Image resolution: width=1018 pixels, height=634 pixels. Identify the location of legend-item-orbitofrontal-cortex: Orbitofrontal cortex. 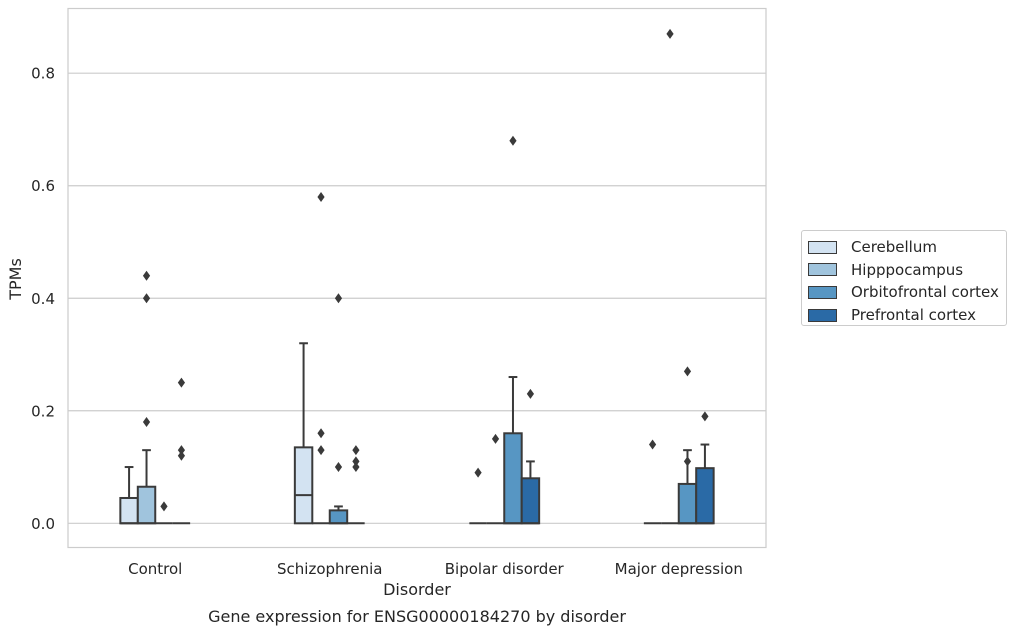
(907, 292).